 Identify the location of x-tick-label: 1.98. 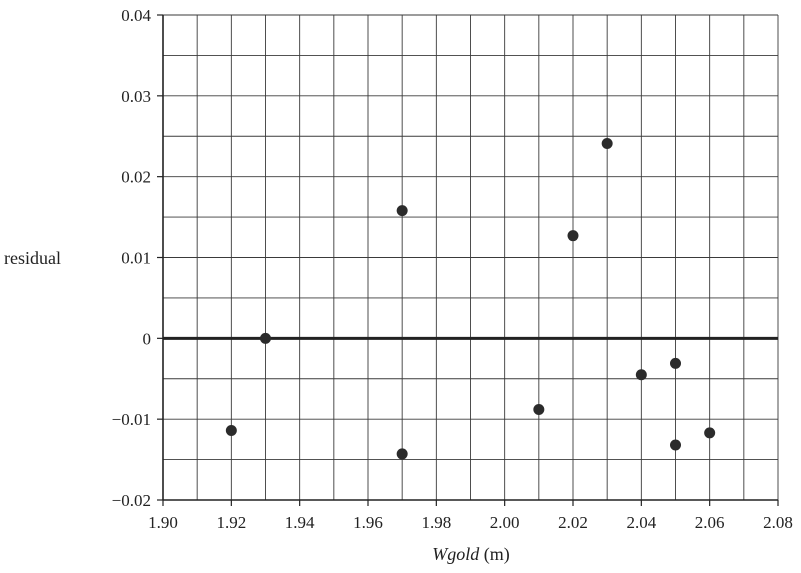
(436, 522).